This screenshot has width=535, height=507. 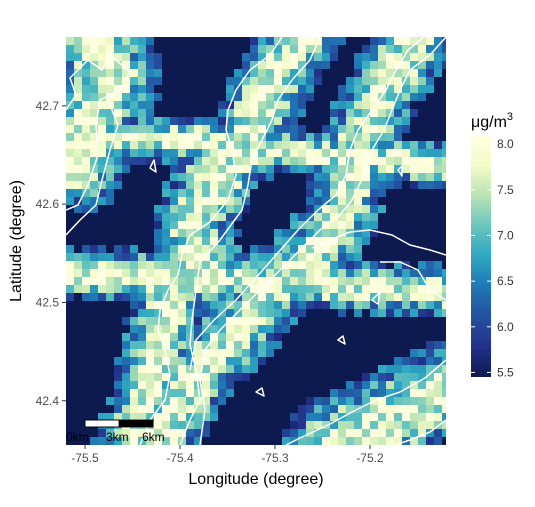 I want to click on legend-tick-label: 6.0, so click(x=505, y=327).